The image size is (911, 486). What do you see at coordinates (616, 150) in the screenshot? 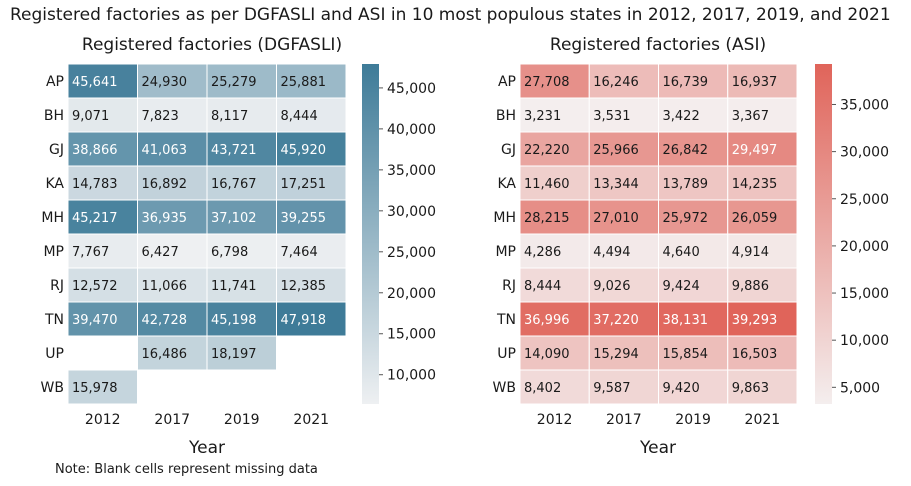
I see `cell-value-label: 25,966` at bounding box center [616, 150].